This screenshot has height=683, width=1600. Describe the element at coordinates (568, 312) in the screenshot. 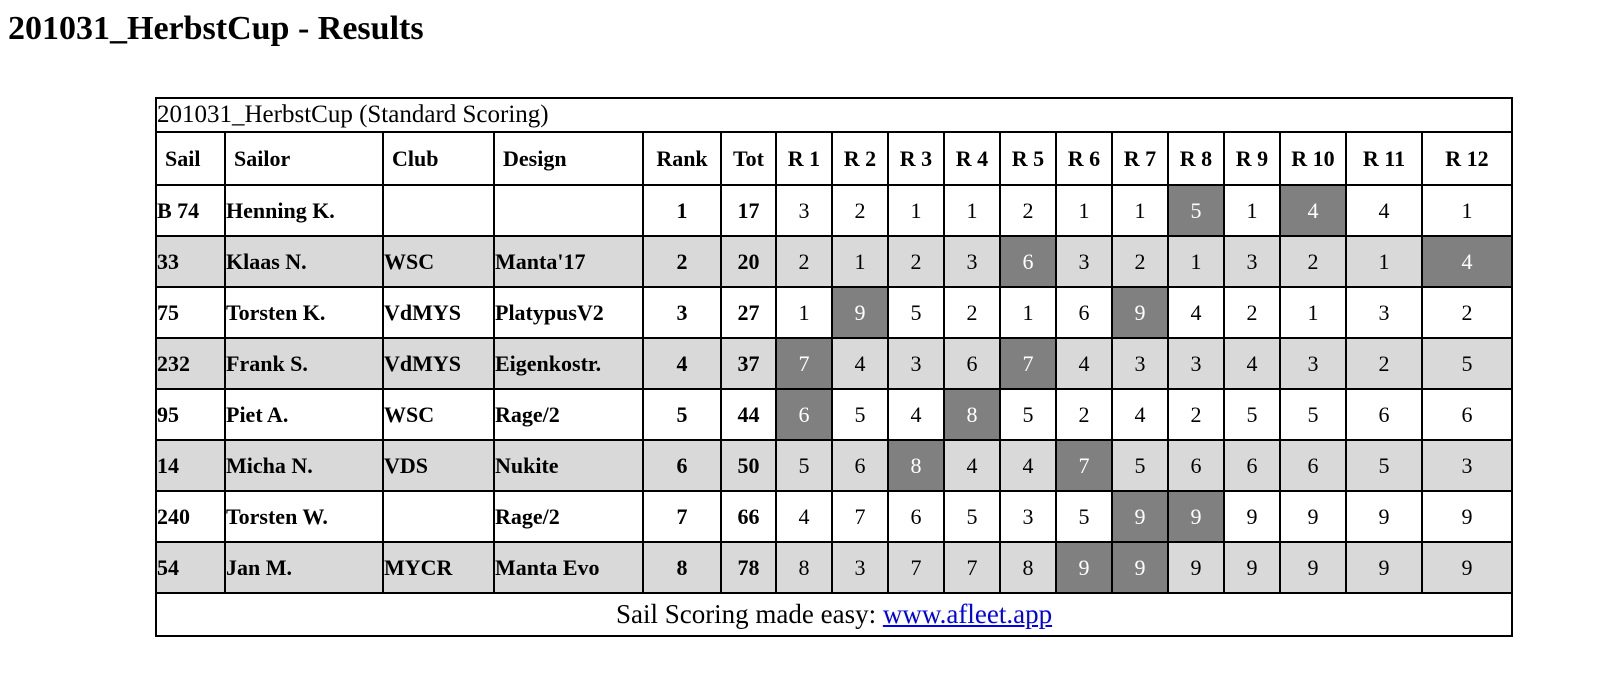

I see `design-cell: PlatypusV2` at that location.